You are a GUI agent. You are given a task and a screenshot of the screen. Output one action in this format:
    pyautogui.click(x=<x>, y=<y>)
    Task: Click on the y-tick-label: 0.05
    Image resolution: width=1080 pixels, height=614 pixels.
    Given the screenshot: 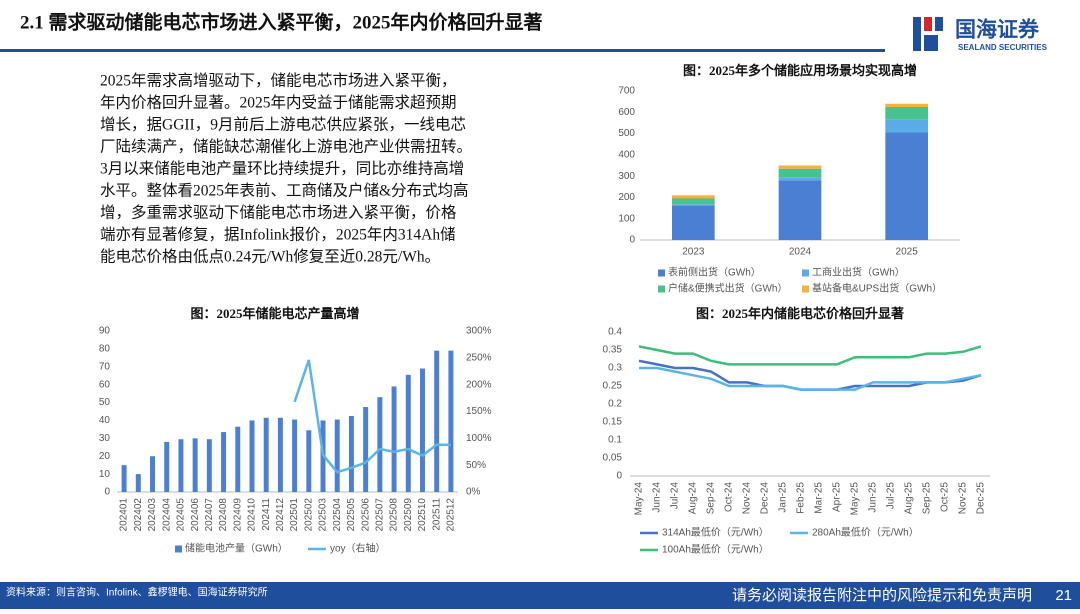 What is the action you would take?
    pyautogui.click(x=613, y=458)
    